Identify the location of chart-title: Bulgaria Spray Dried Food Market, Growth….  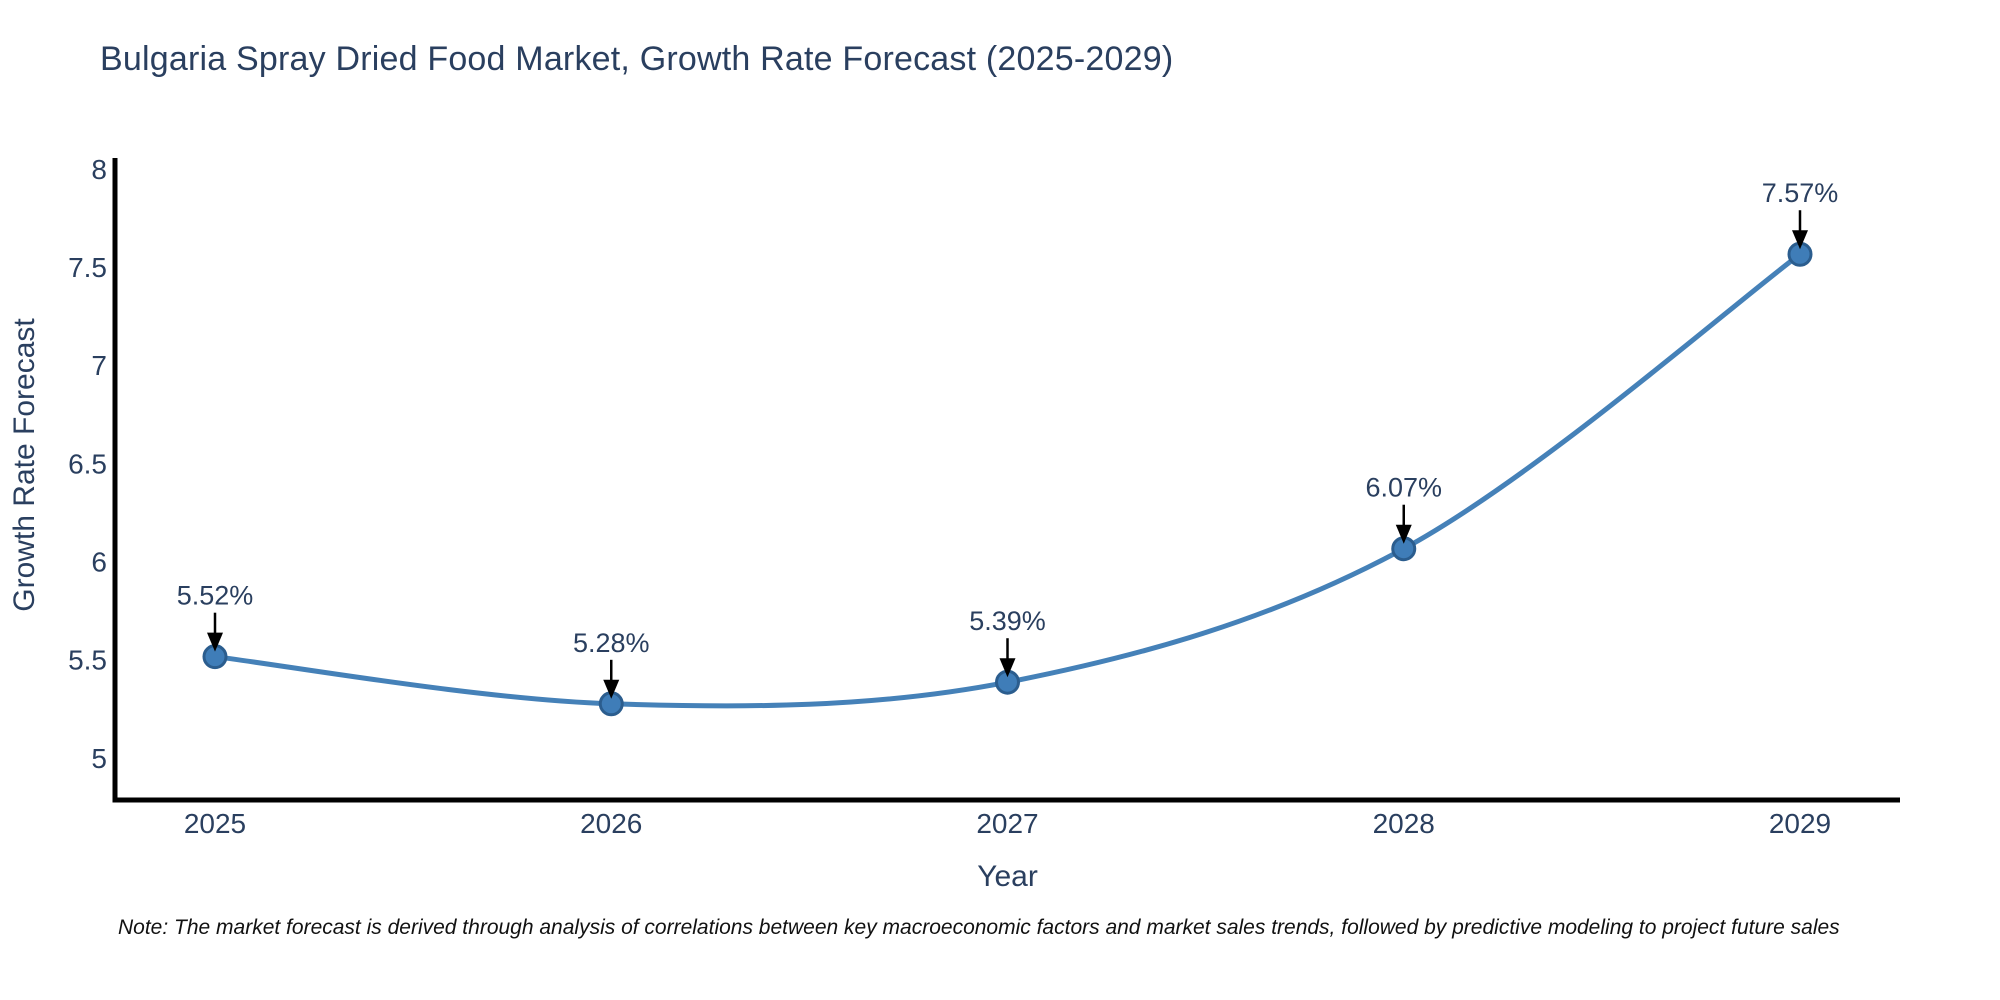
(637, 59).